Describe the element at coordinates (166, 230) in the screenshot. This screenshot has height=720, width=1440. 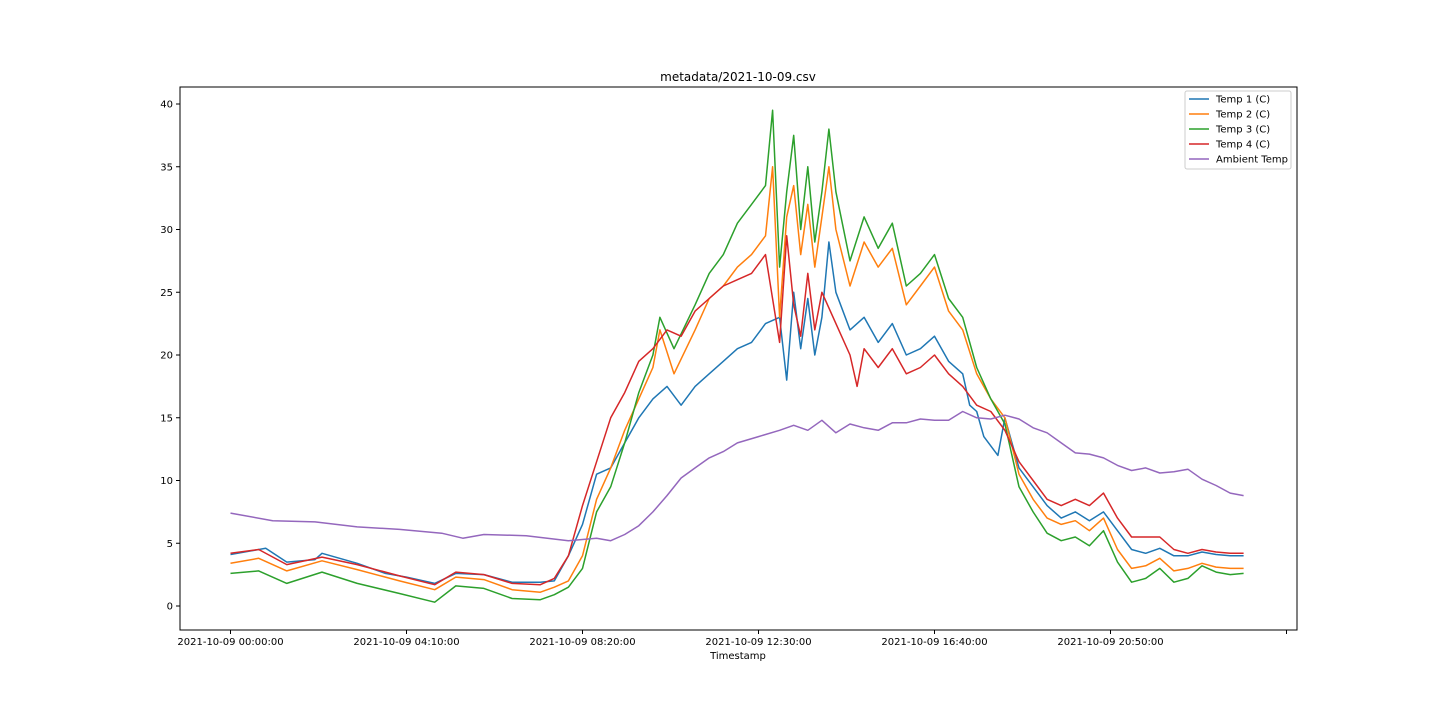
I see `y-tick-label: 30` at that location.